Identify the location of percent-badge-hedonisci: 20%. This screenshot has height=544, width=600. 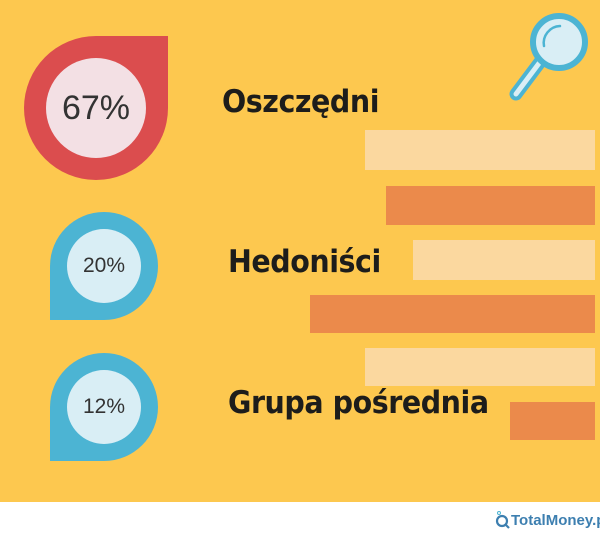
(104, 266).